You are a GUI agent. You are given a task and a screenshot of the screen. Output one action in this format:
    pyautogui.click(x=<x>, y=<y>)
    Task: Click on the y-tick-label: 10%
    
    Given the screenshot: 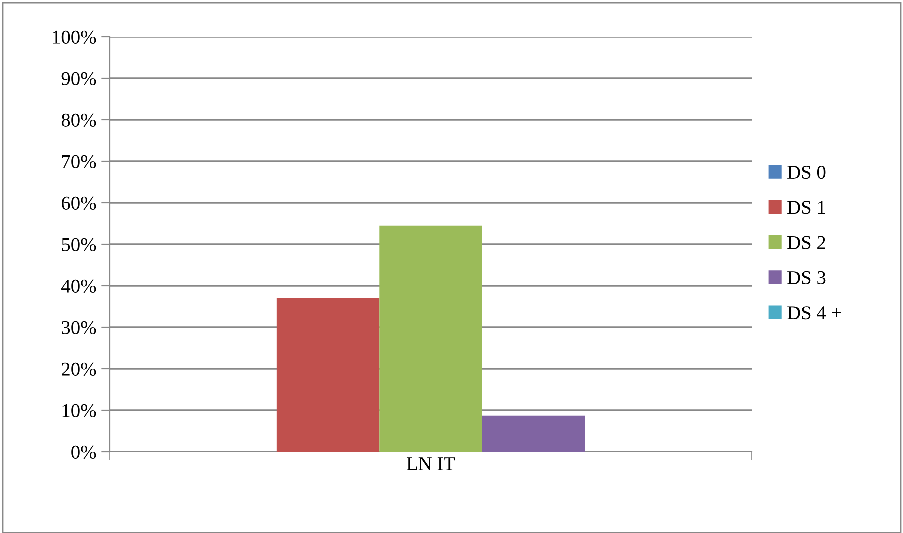 What is the action you would take?
    pyautogui.click(x=79, y=411)
    